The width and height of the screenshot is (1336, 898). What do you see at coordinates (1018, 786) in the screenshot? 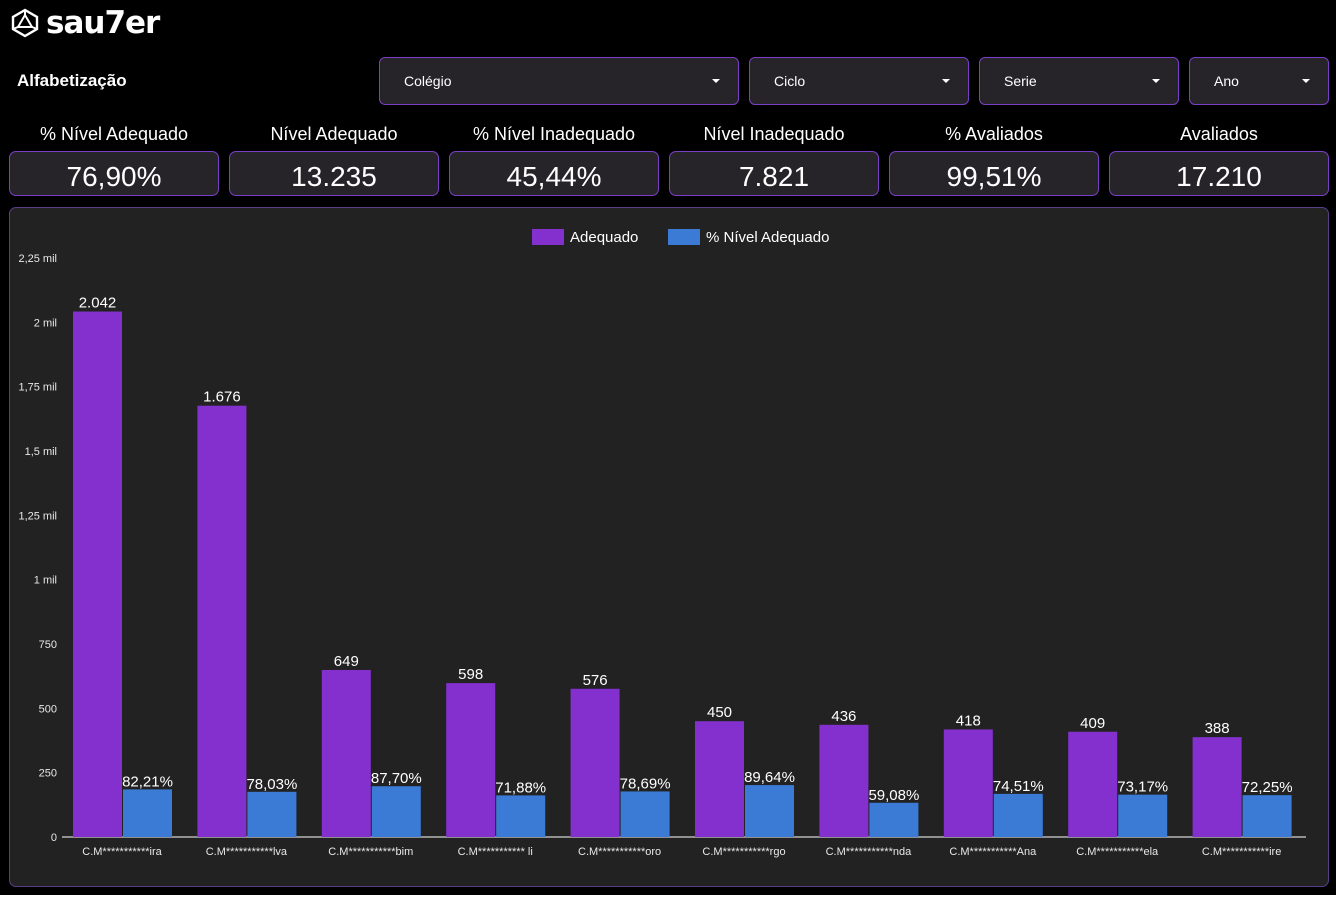
I see `data-label-pct-nivel-adequado: 74,51%` at bounding box center [1018, 786].